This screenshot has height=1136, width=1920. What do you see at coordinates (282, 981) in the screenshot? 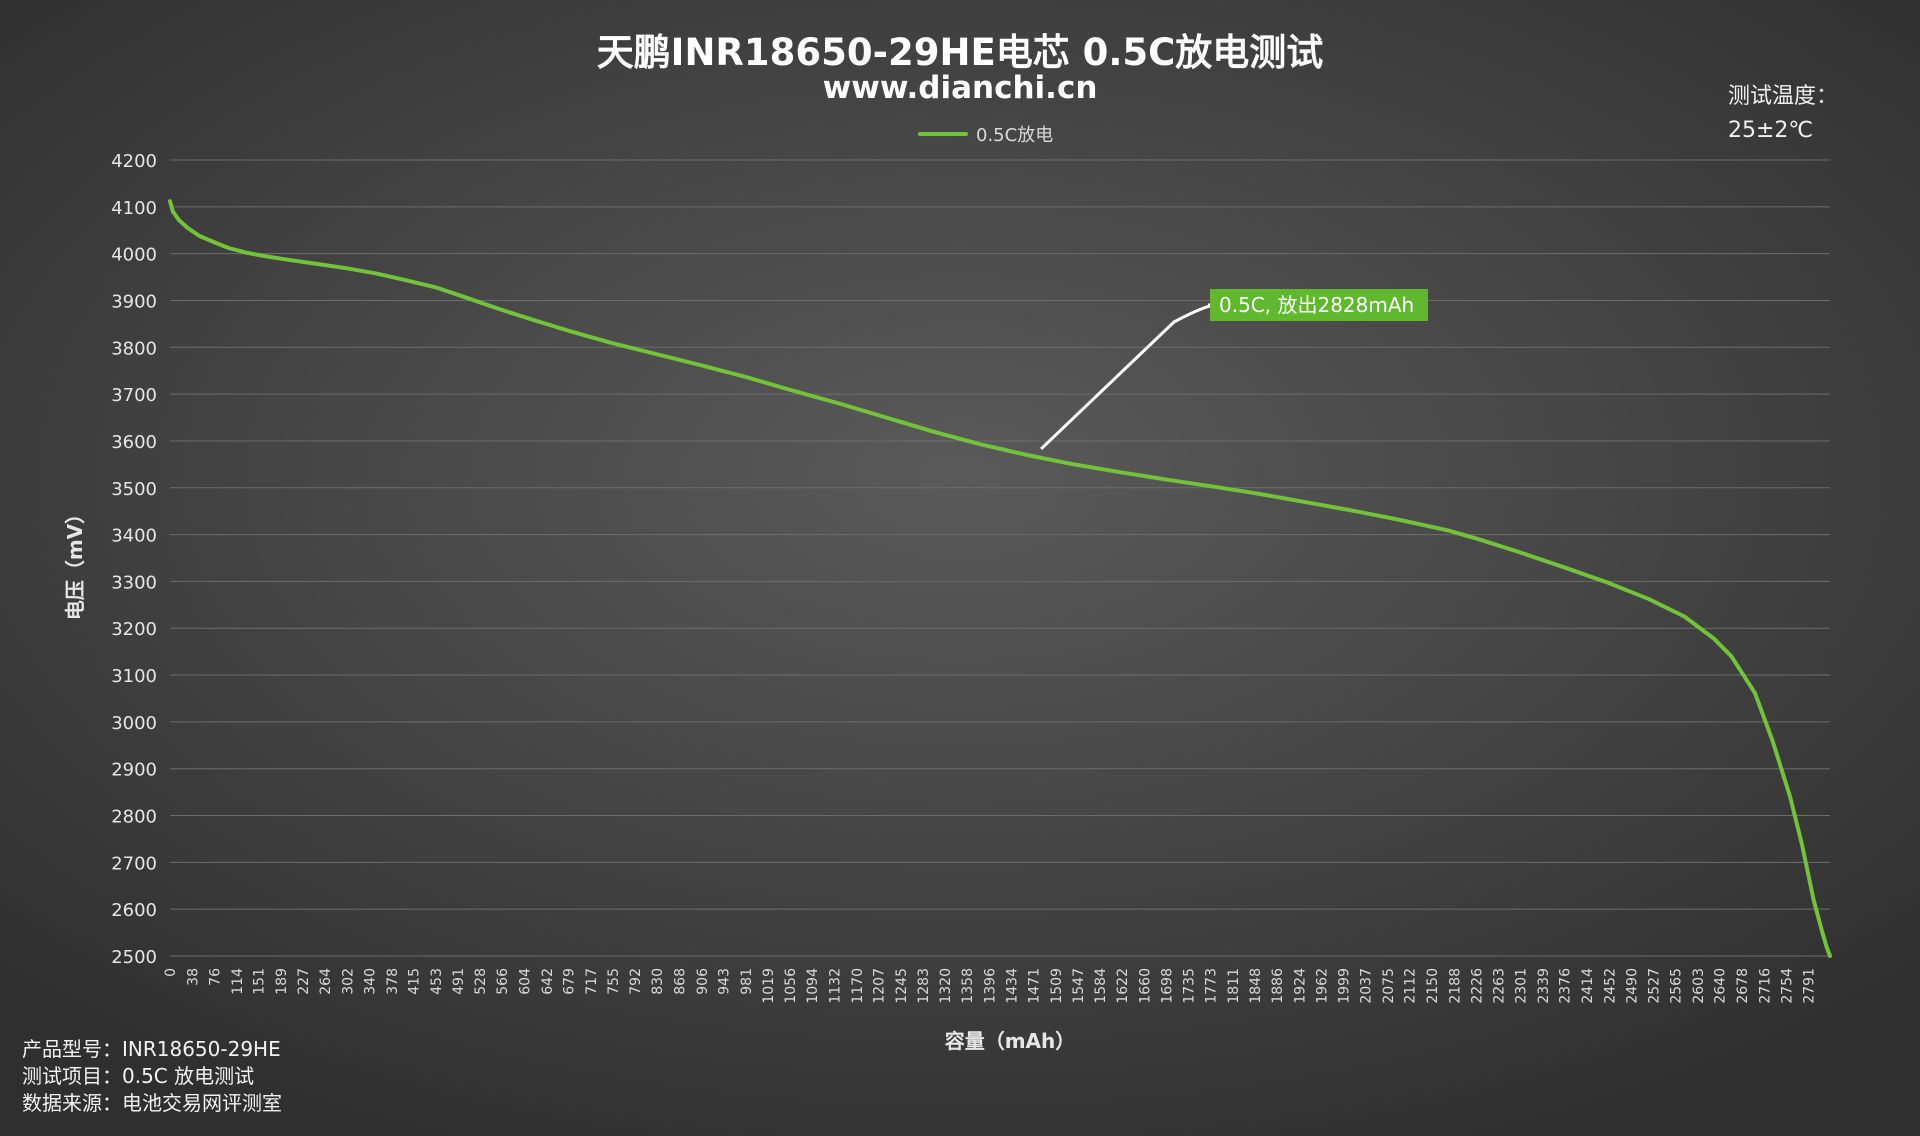
I see `x-tick-label: 189` at bounding box center [282, 981].